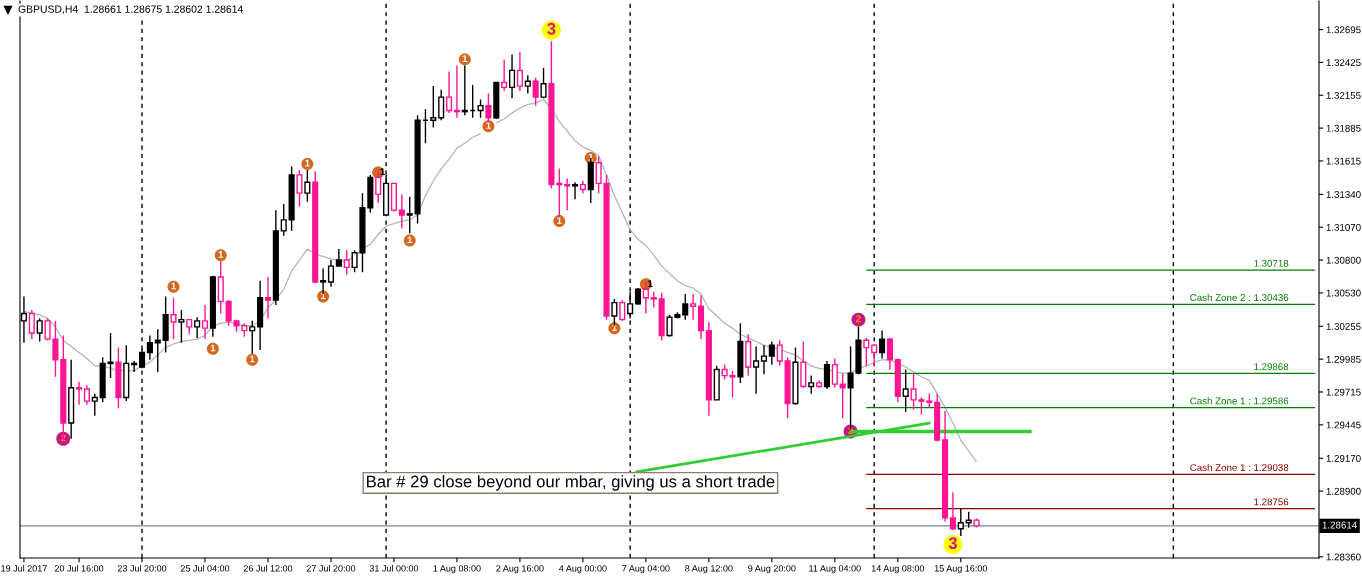 This screenshot has height=580, width=1362. Describe the element at coordinates (1343, 326) in the screenshot. I see `y-tick-label: 1.30255` at that location.